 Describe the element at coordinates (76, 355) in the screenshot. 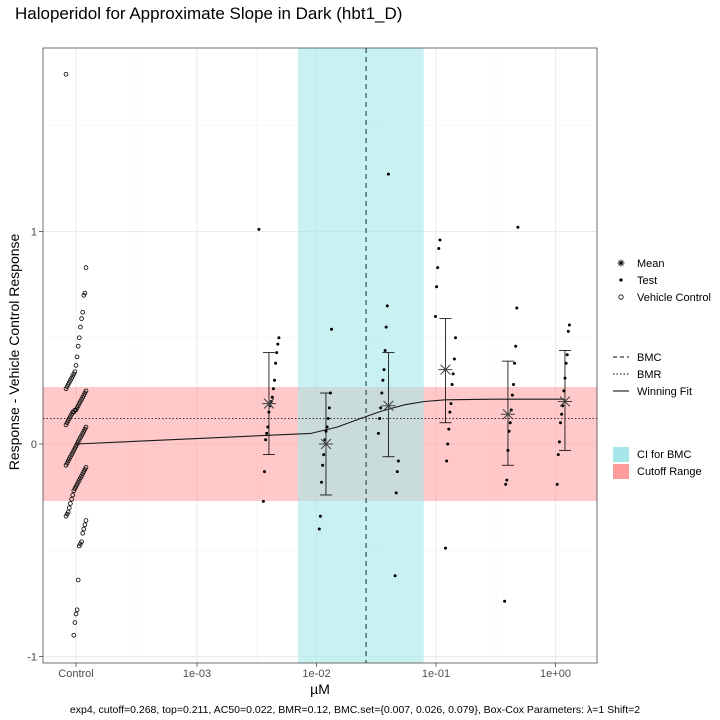

I see `vehicle-control-points` at that location.